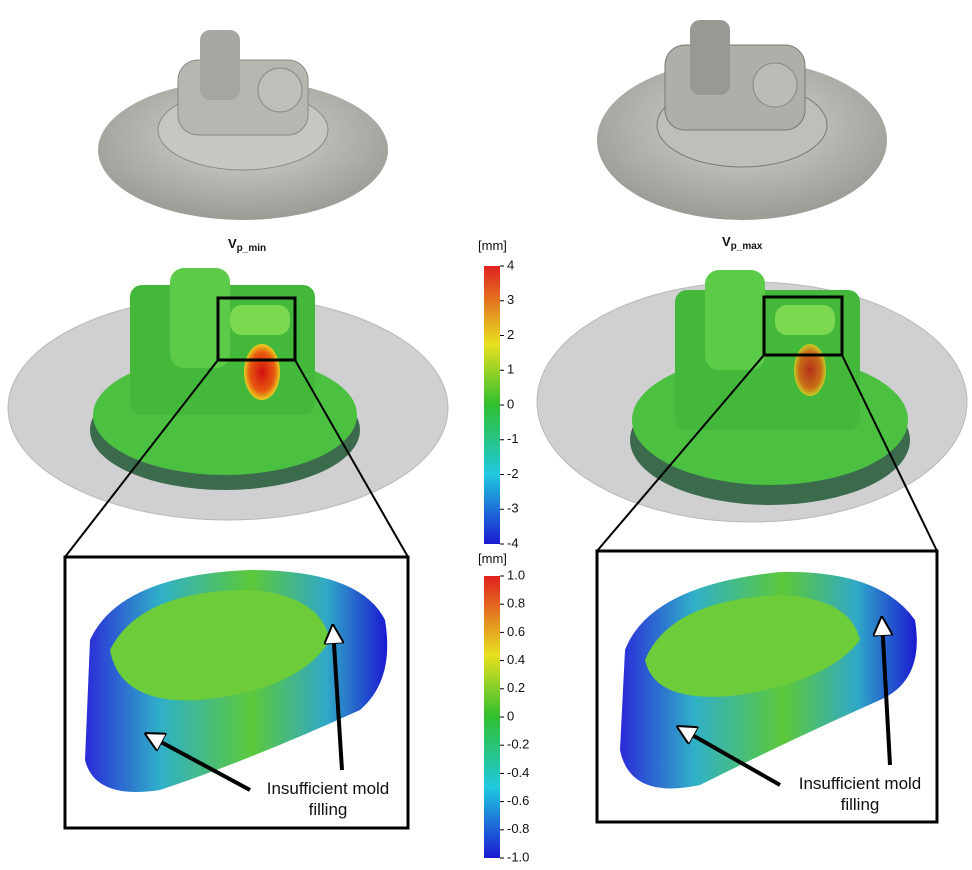 The width and height of the screenshot is (972, 870). What do you see at coordinates (510, 334) in the screenshot?
I see `tick-label: 2` at bounding box center [510, 334].